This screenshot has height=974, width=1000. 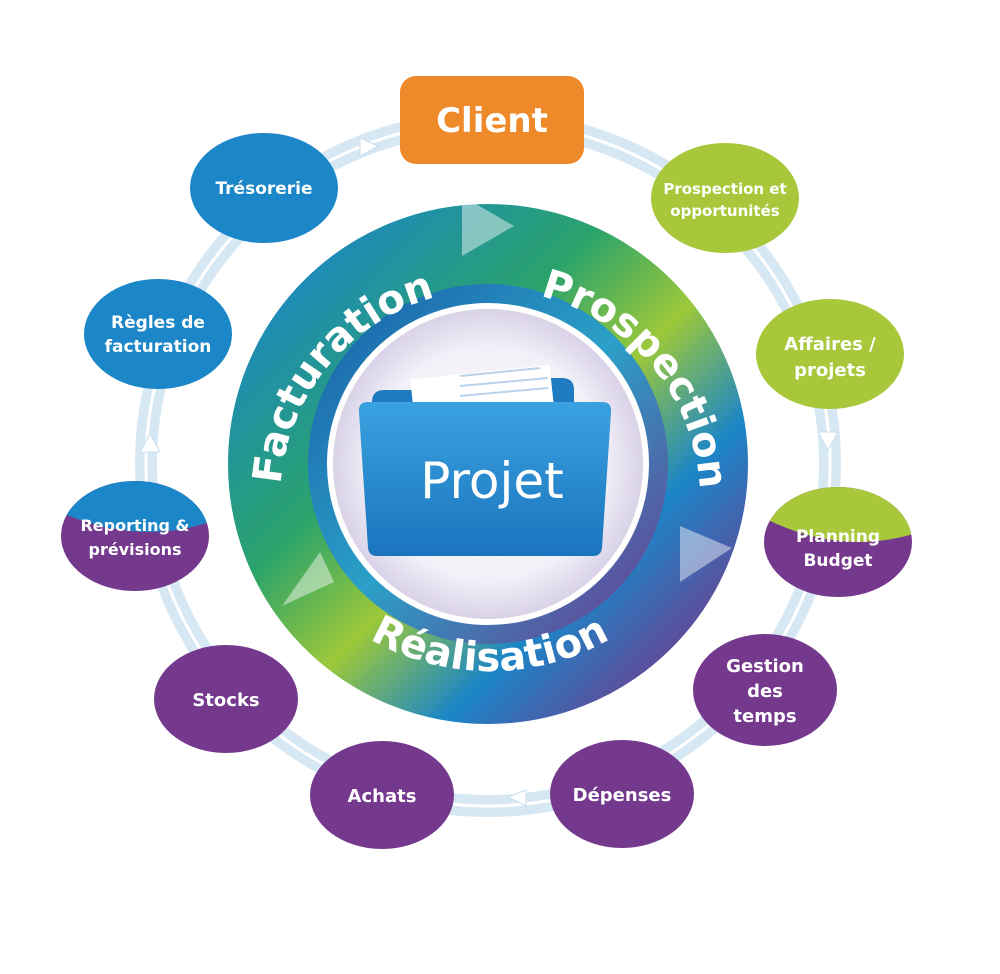 I want to click on node-label: temps, so click(x=764, y=716).